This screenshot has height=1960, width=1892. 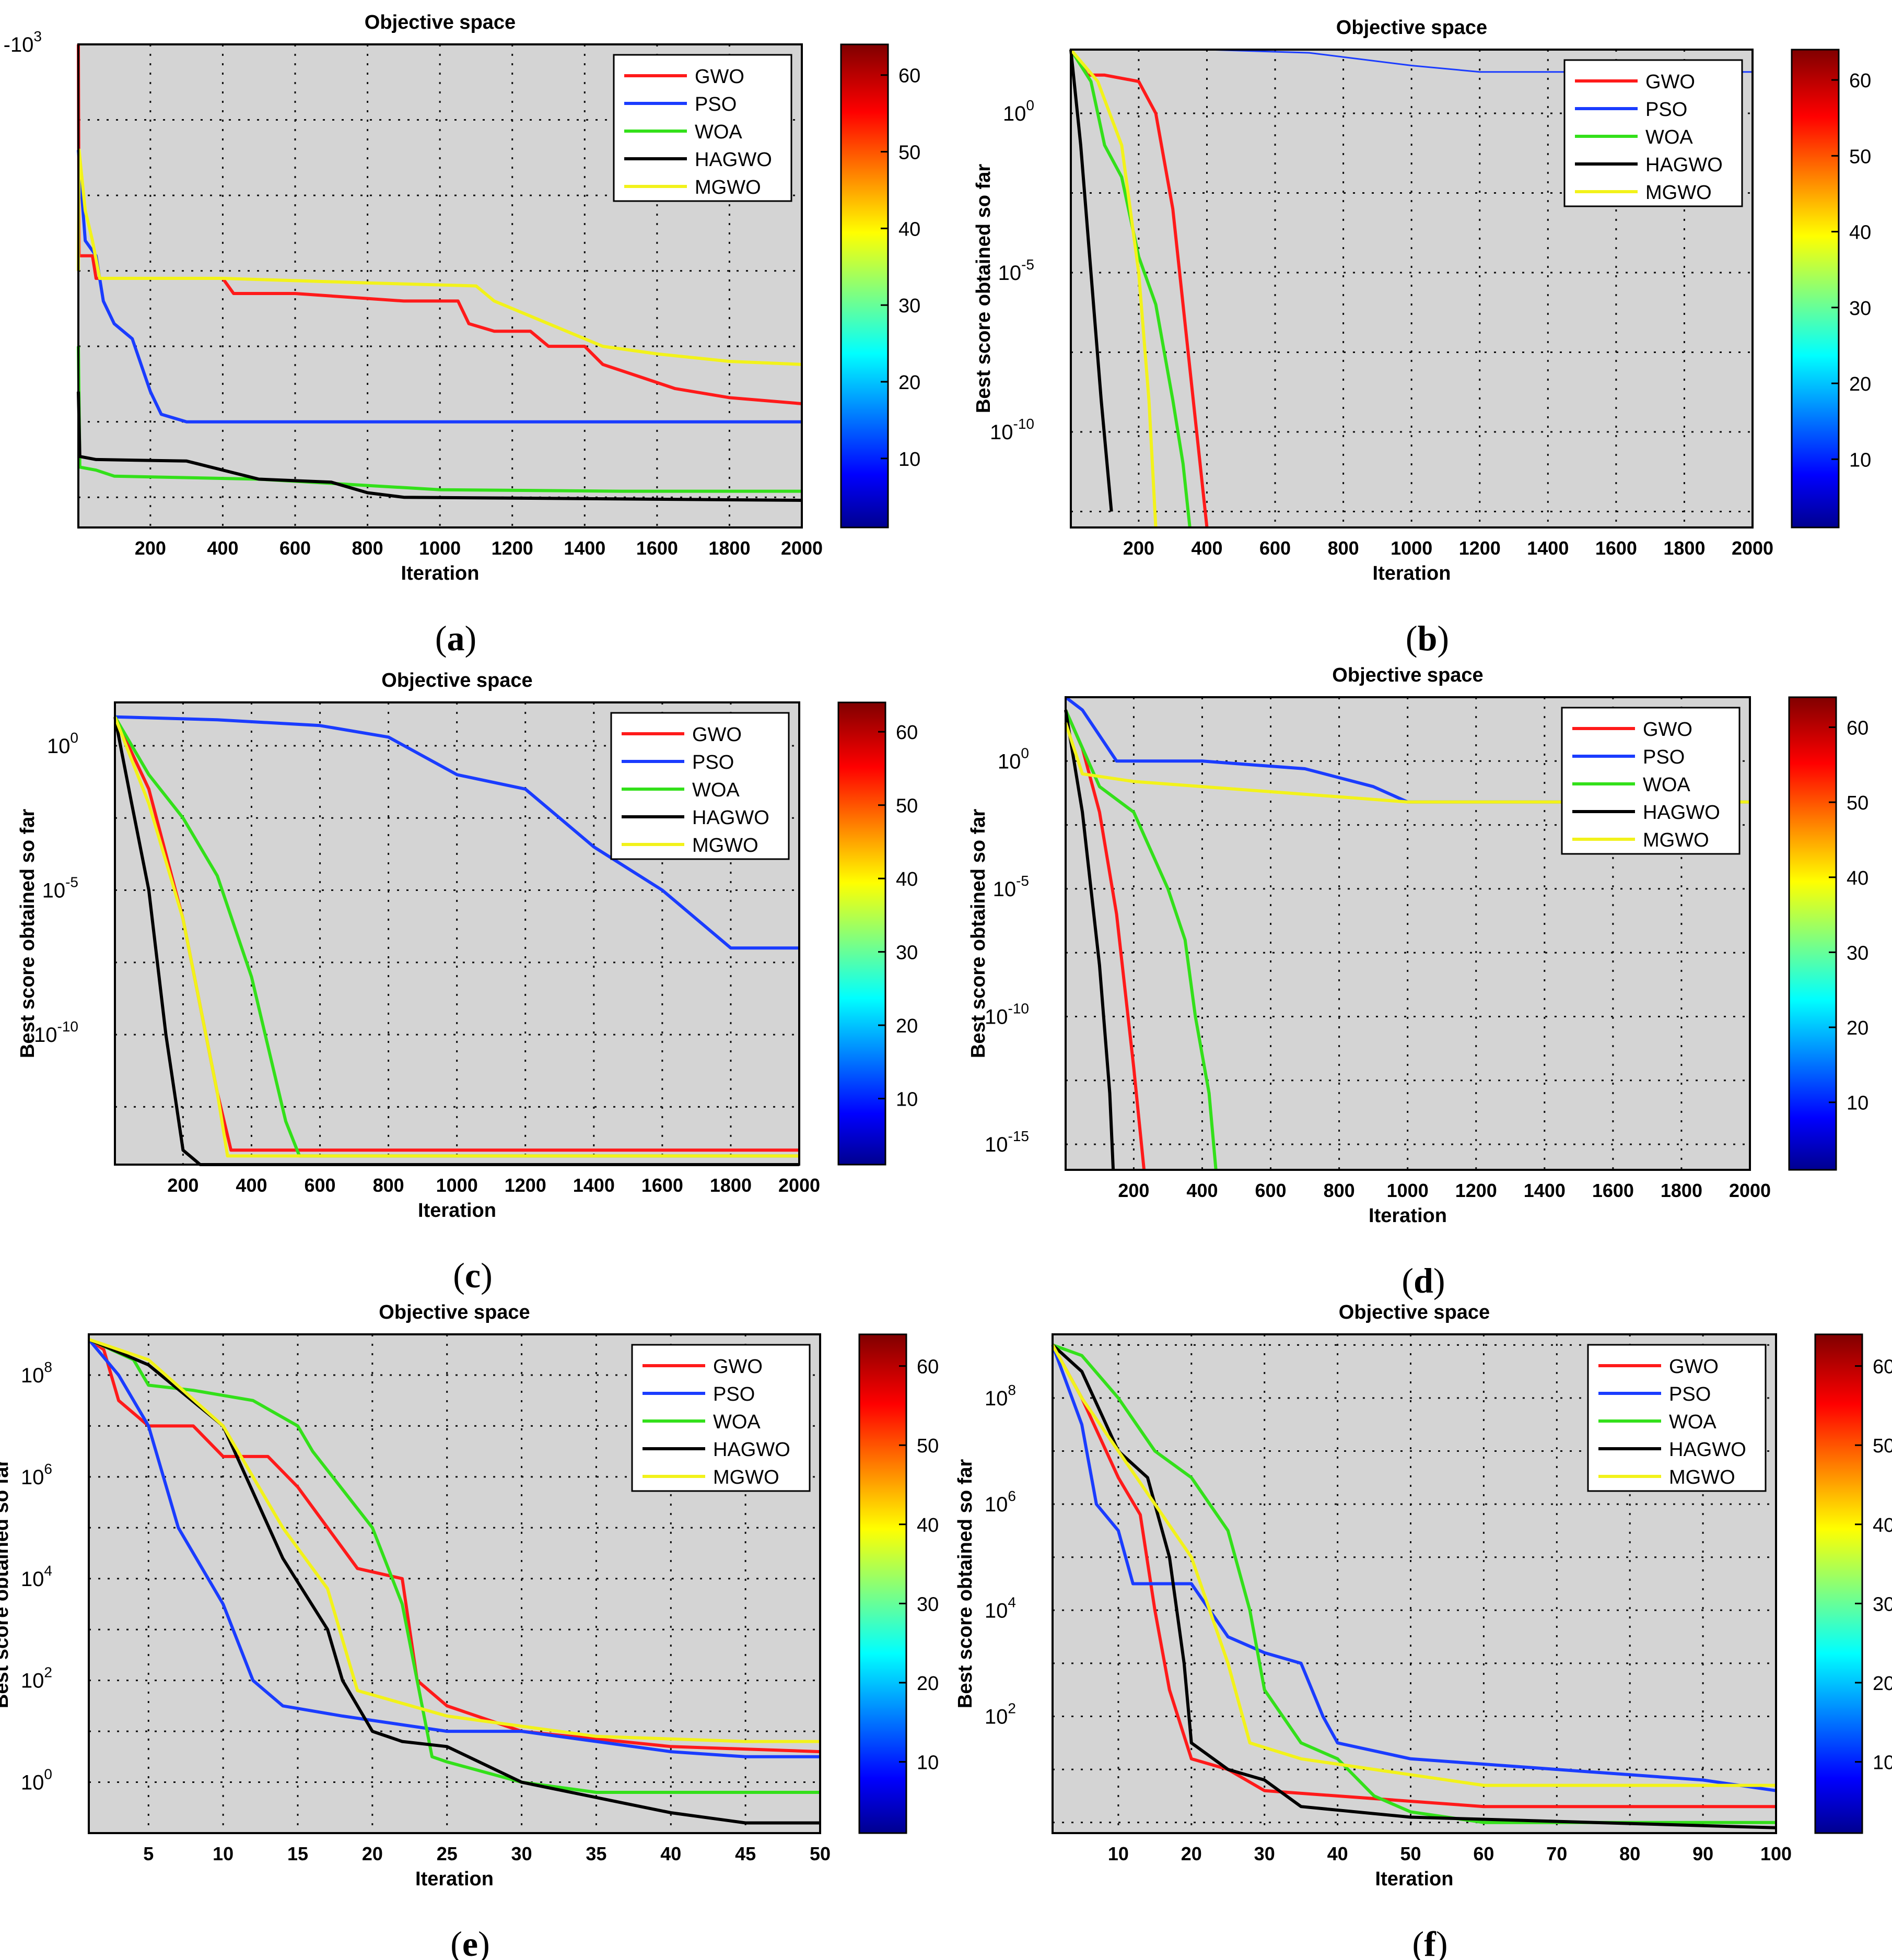 What do you see at coordinates (821, 1853) in the screenshot?
I see `x-tick-label: 50` at bounding box center [821, 1853].